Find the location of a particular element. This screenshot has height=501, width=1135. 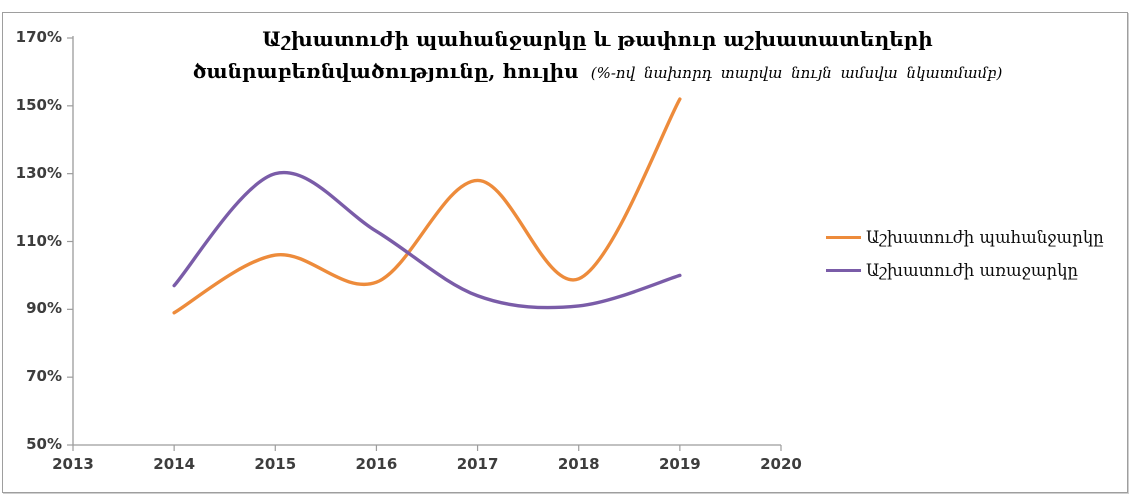

legend: Աշխատուժի պահանջարկը Աշխատուժի առաջարկը is located at coordinates (965, 256).